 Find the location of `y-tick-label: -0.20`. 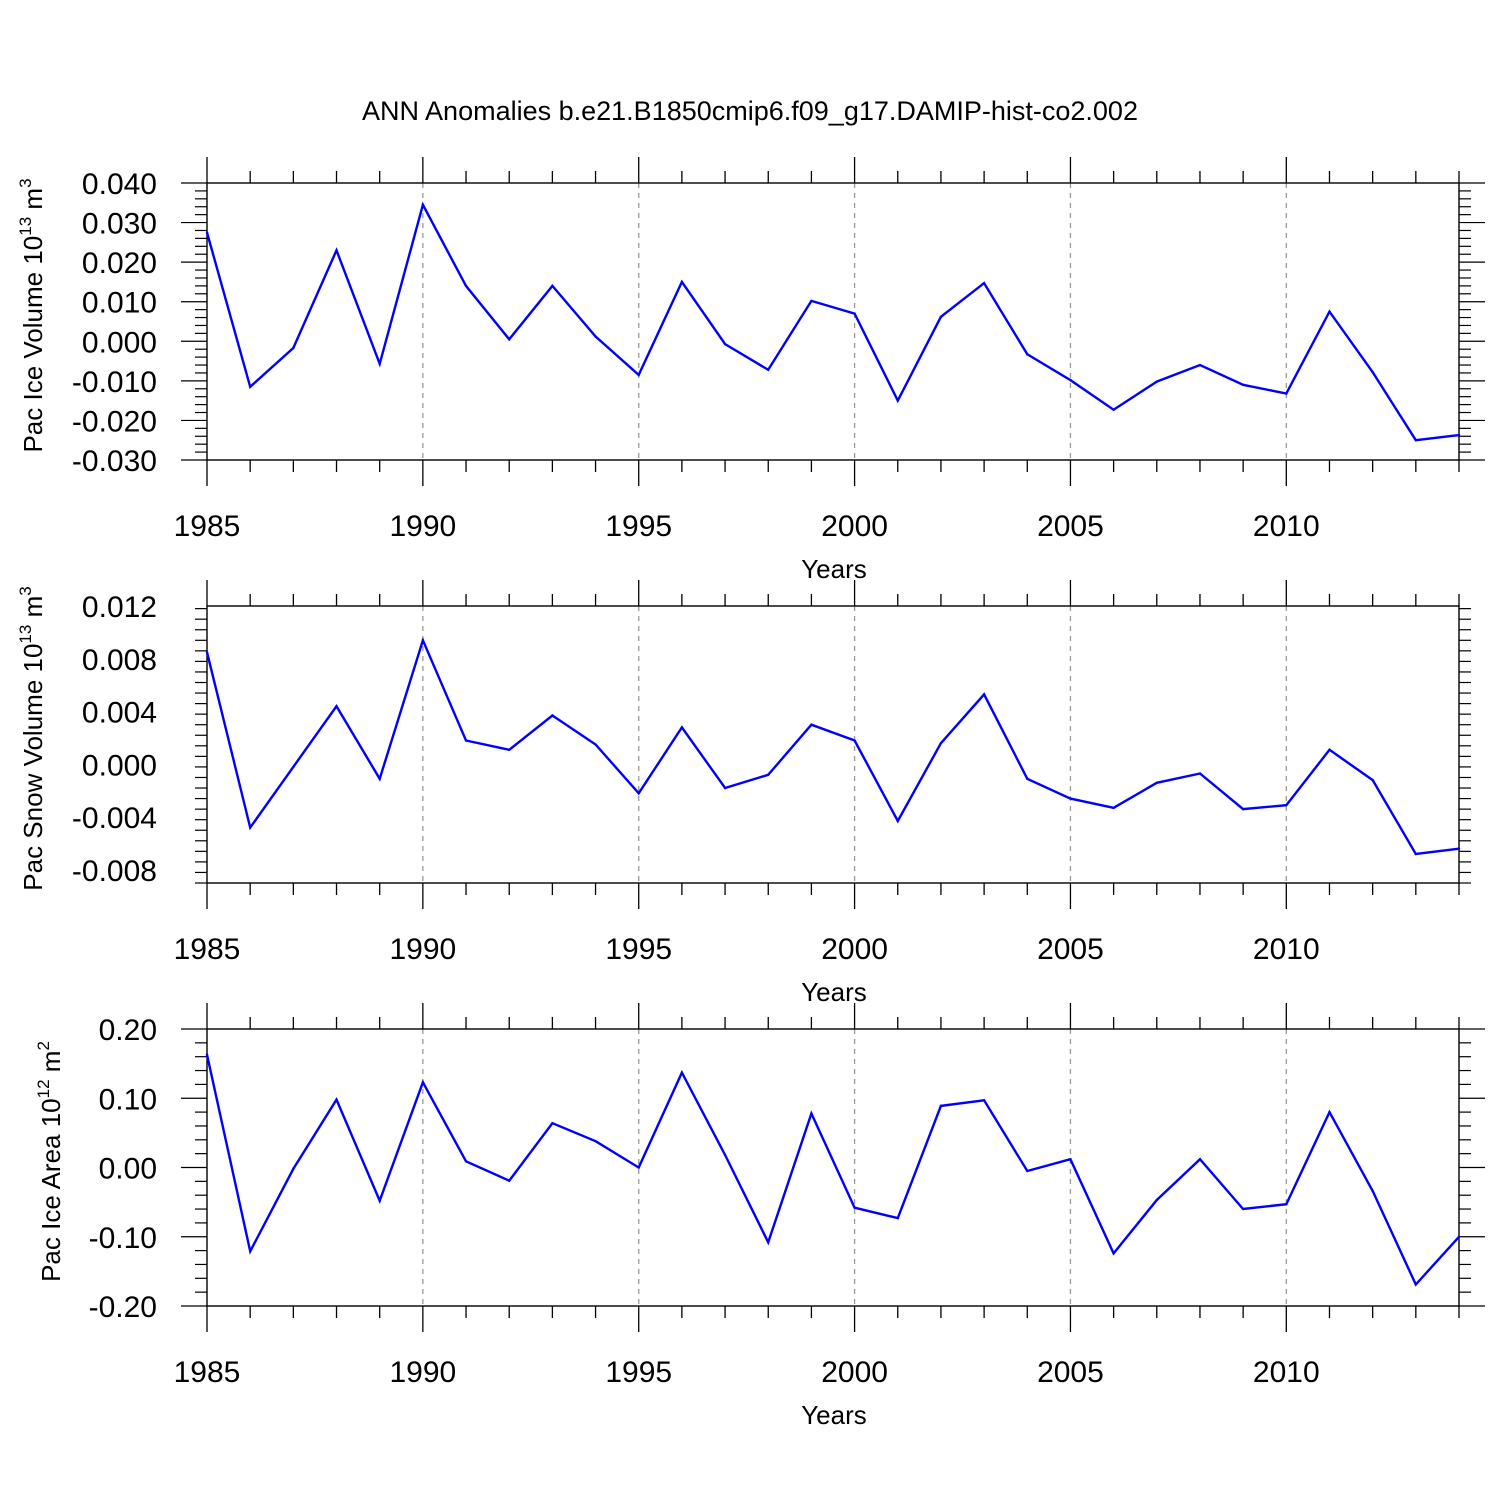

y-tick-label: -0.20 is located at coordinates (123, 1307).